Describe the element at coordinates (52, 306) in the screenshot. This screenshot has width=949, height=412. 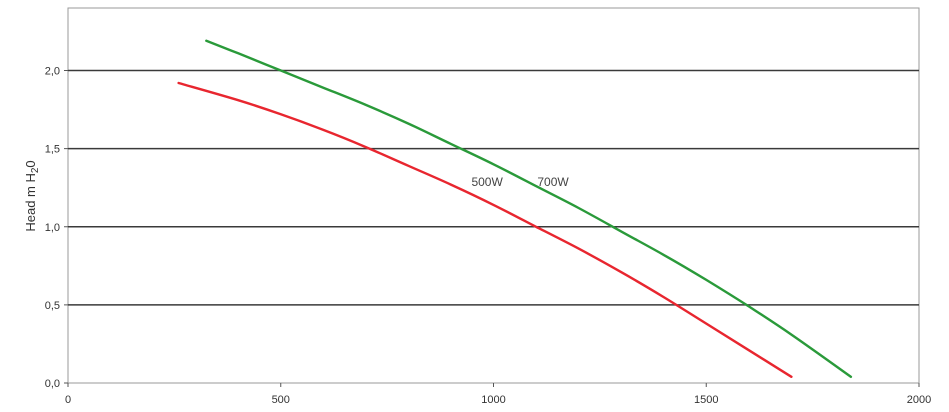
I see `y-tick-label-1: 0,5` at that location.